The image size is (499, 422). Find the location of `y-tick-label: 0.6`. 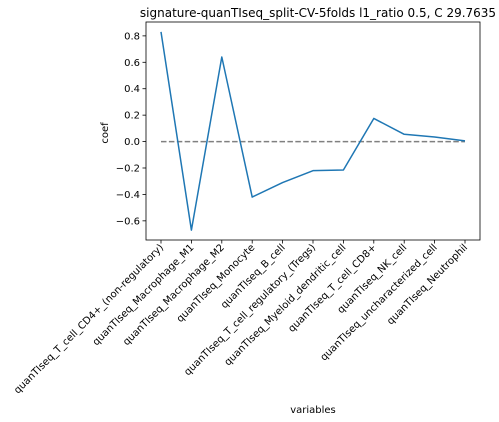

y-tick-label: 0.6 is located at coordinates (132, 63).